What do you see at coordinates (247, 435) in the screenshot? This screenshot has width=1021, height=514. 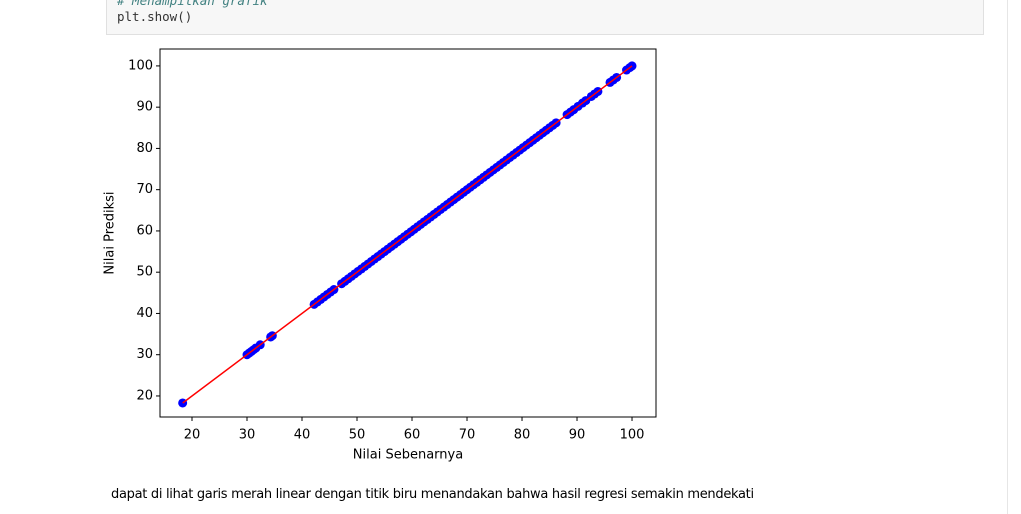 I see `x-tick-label: 30` at bounding box center [247, 435].